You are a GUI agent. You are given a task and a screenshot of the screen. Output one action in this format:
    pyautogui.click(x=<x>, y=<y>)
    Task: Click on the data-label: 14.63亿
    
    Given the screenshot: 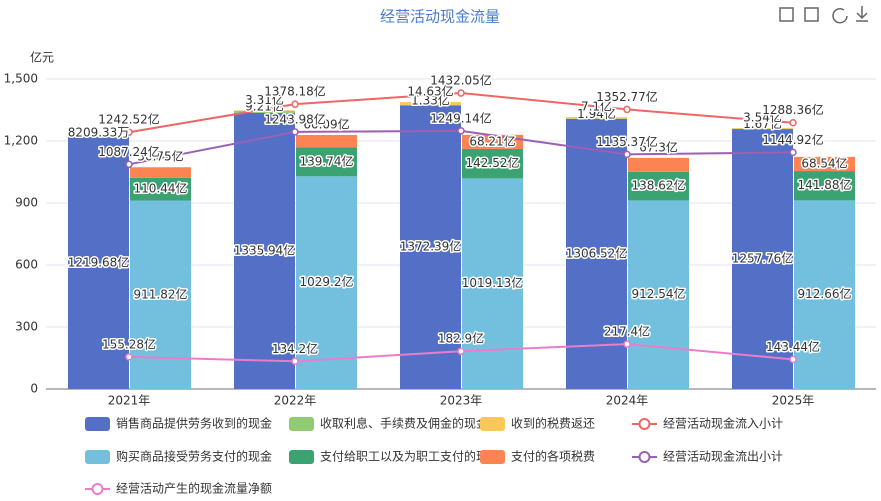 What is the action you would take?
    pyautogui.click(x=430, y=91)
    